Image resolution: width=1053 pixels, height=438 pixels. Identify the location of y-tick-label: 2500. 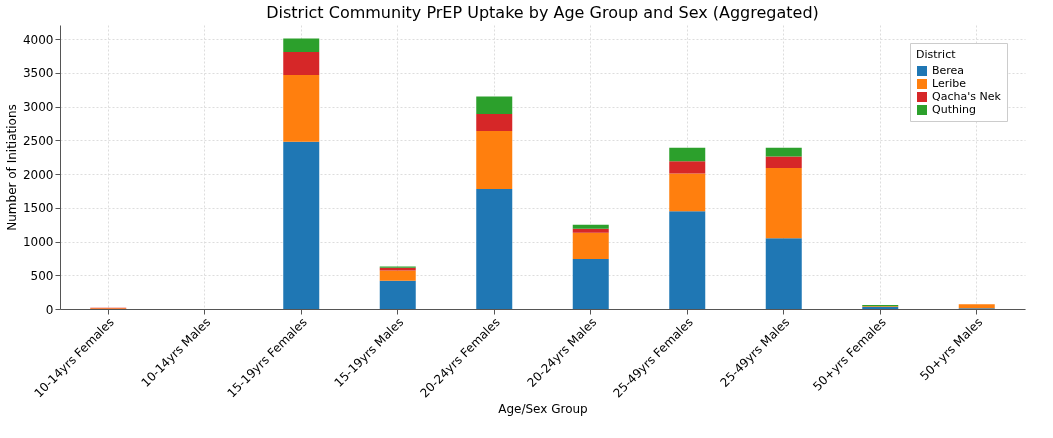
(38, 140).